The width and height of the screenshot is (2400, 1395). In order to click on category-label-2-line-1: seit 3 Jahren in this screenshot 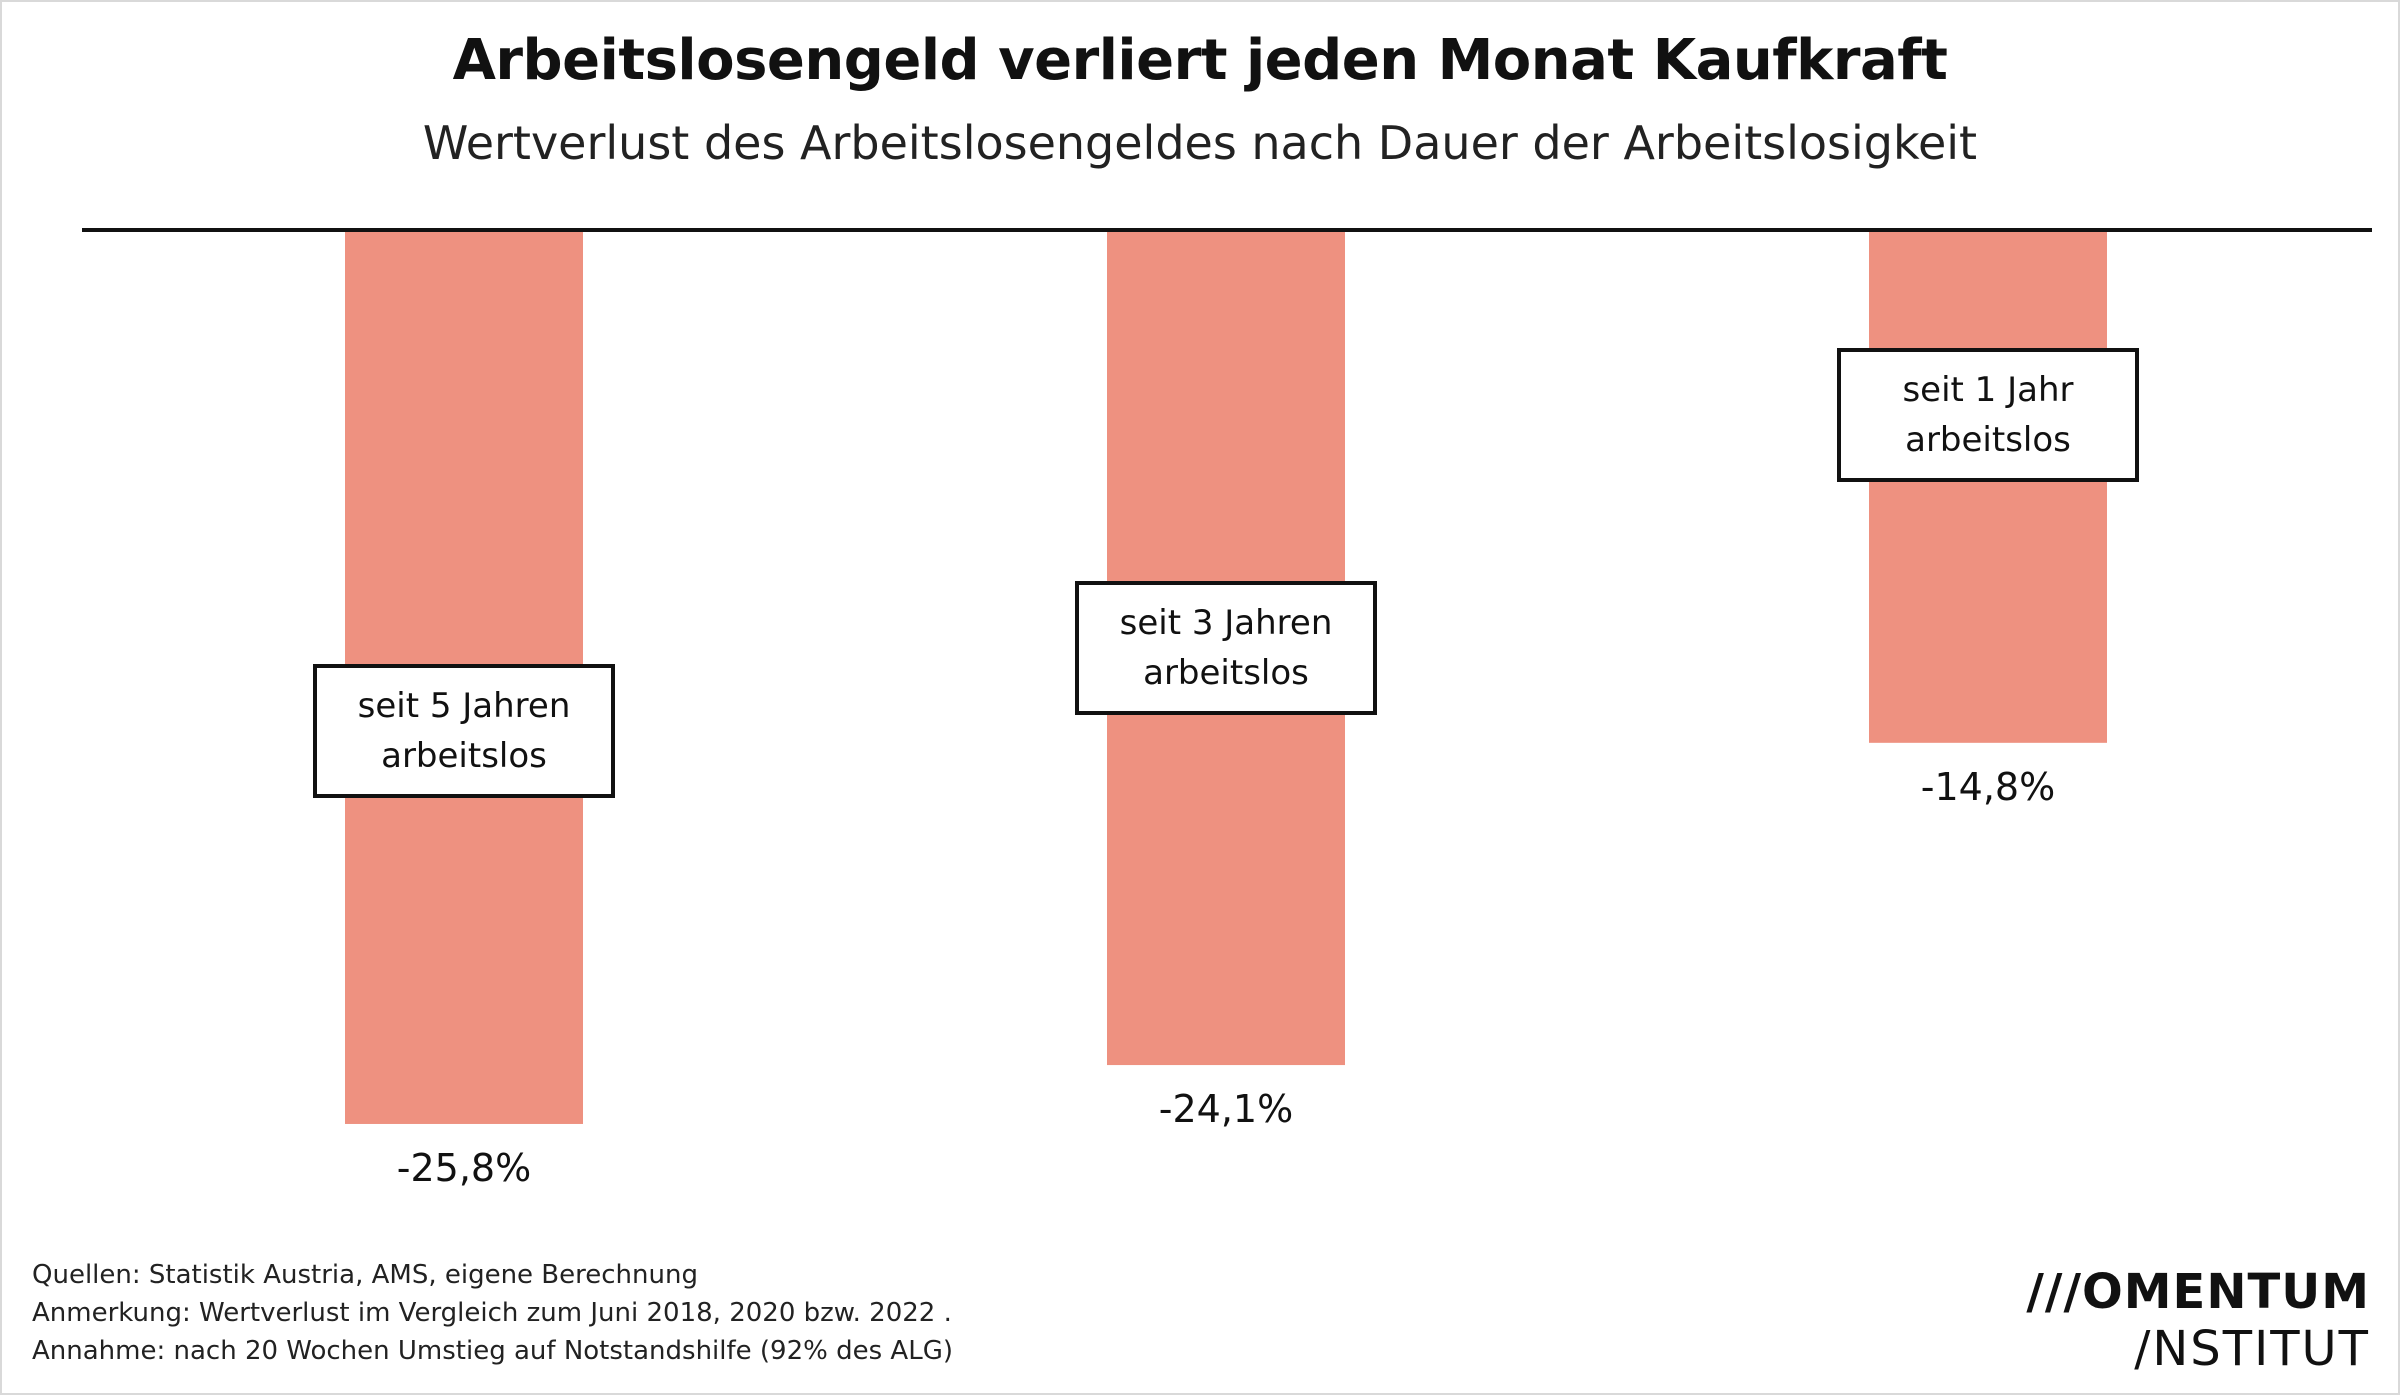, I will do `click(1226, 622)`.